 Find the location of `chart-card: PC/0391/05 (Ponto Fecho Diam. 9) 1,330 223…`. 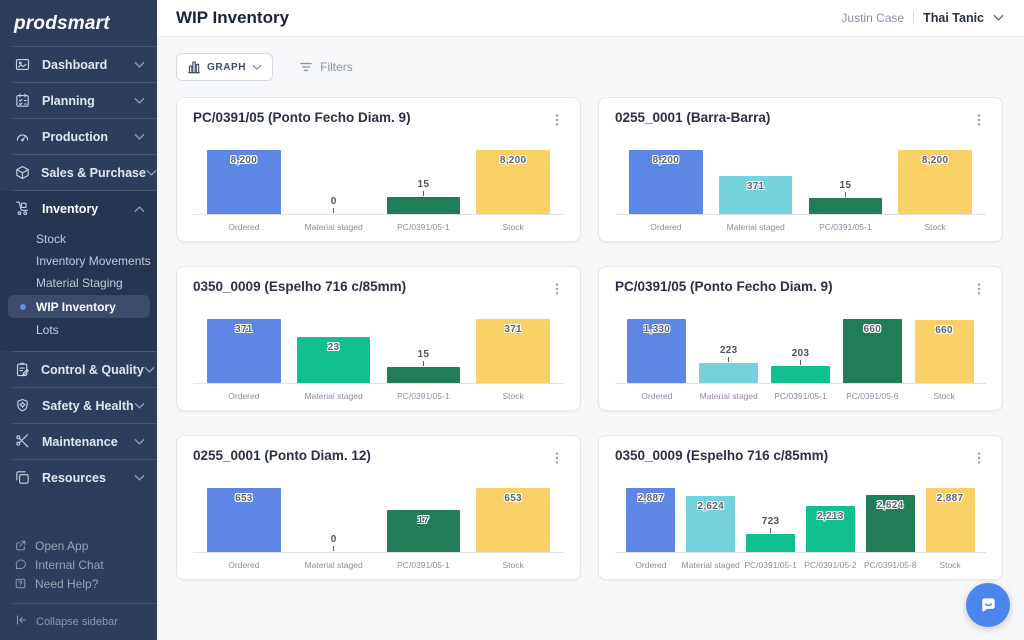

chart-card: PC/0391/05 (Ponto Fecho Diam. 9) 1,330 223… is located at coordinates (800, 338).